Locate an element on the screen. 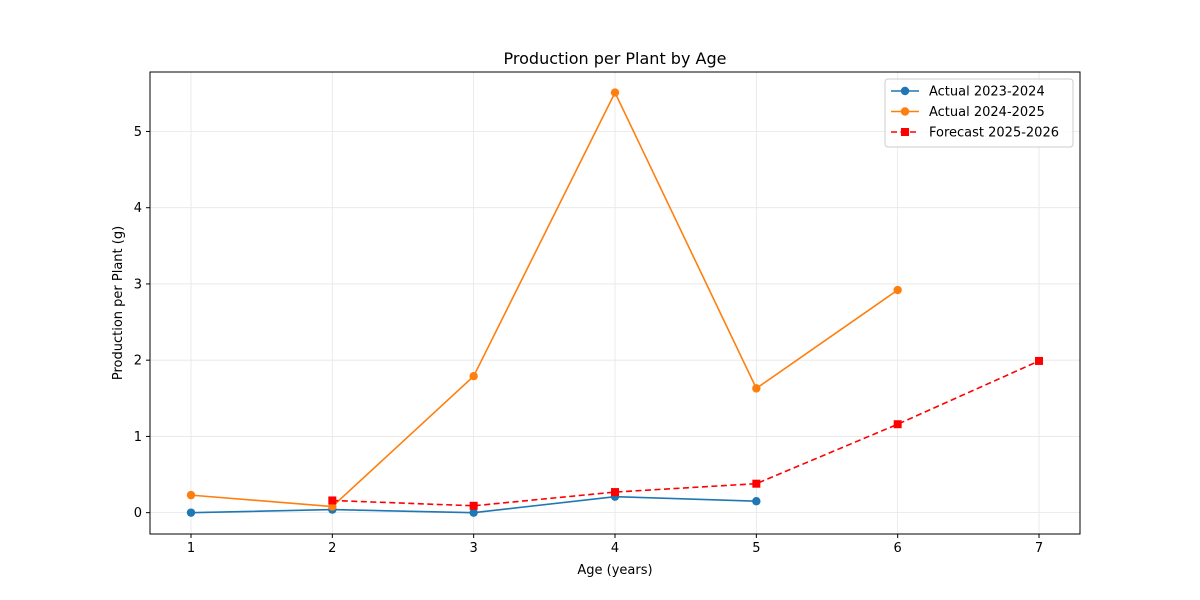  x-tick-label: 1 is located at coordinates (191, 548).